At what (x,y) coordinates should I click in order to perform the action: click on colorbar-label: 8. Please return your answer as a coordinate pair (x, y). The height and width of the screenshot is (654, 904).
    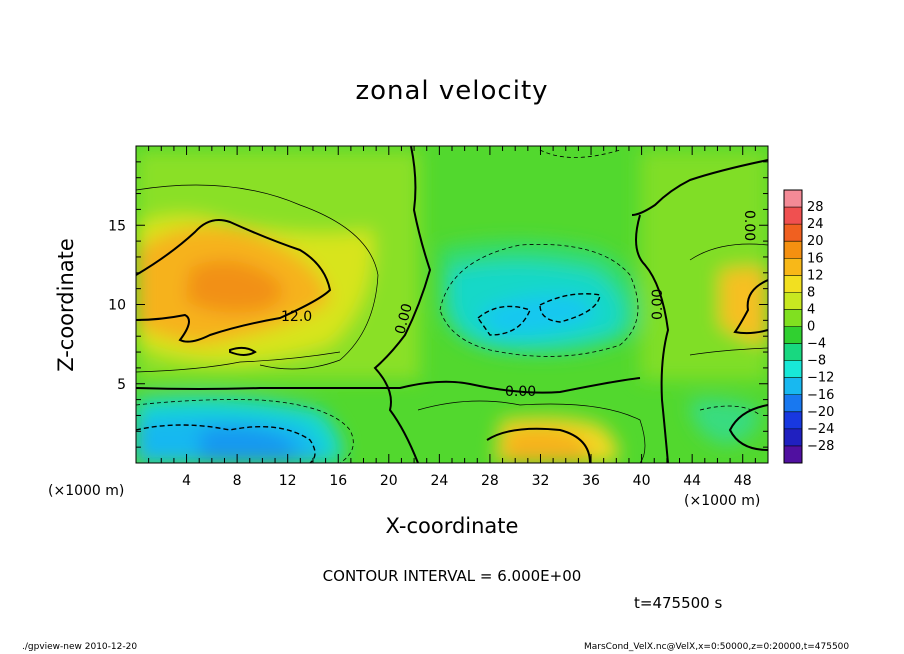
    Looking at the image, I should click on (811, 292).